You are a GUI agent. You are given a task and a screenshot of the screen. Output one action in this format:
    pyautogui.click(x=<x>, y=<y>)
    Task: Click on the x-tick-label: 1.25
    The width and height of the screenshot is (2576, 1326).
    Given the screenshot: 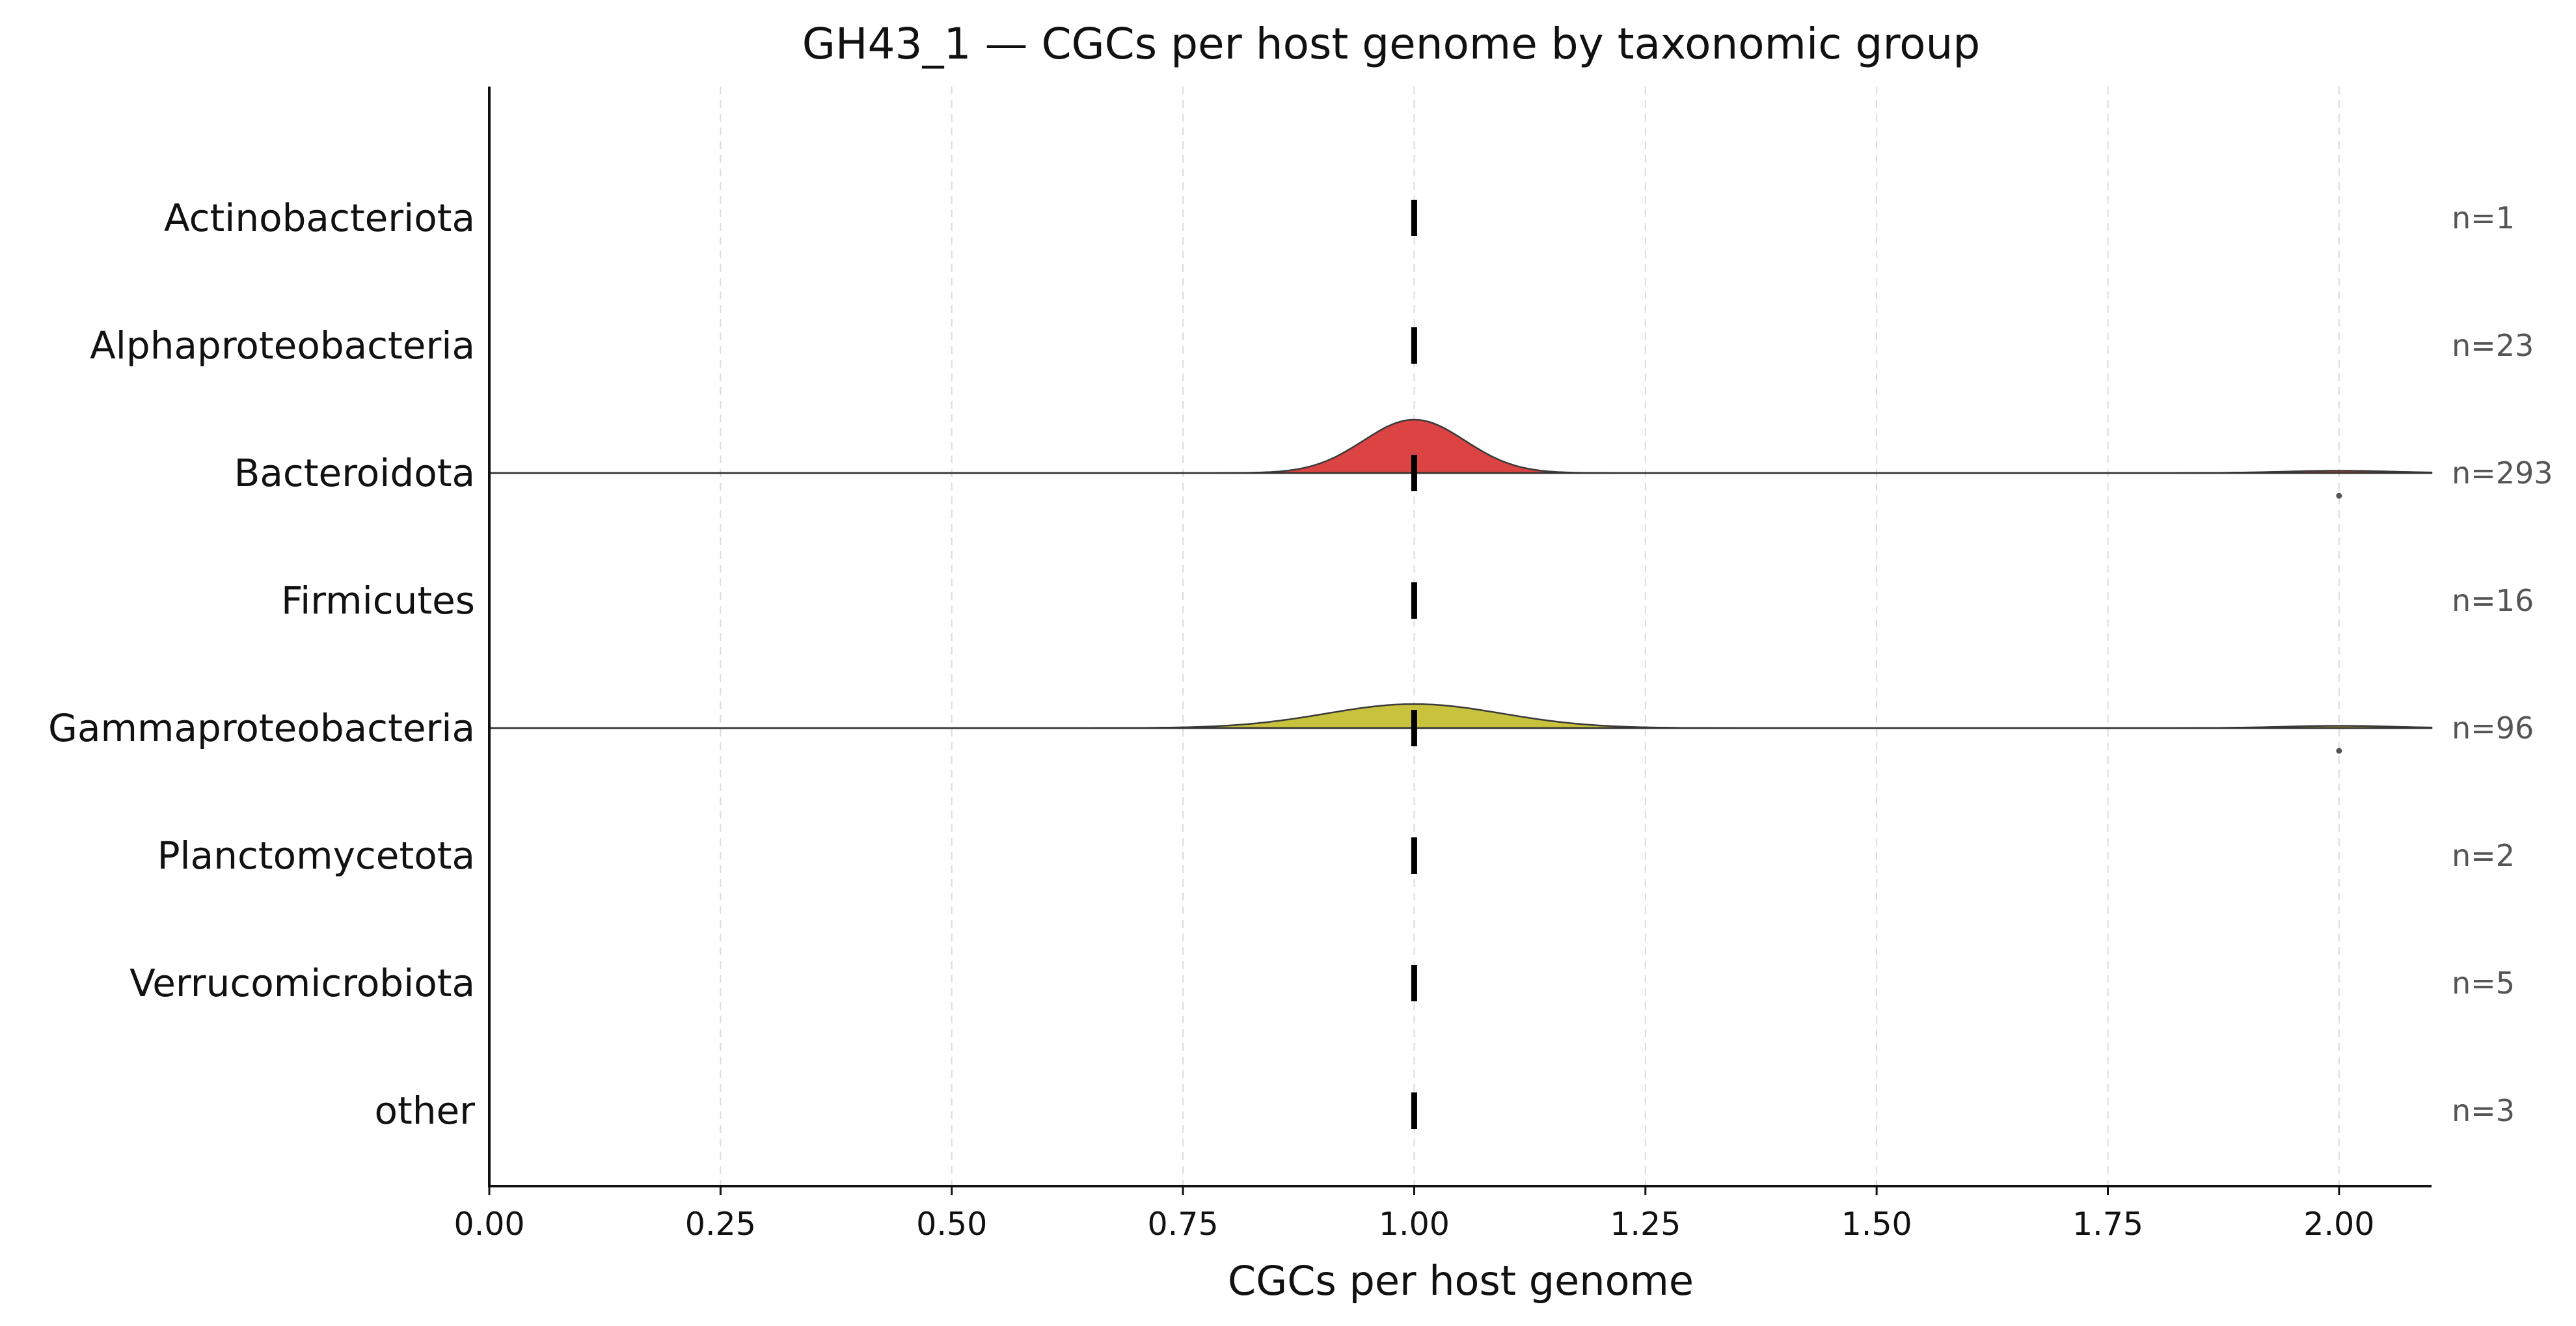 What is the action you would take?
    pyautogui.click(x=1645, y=1225)
    